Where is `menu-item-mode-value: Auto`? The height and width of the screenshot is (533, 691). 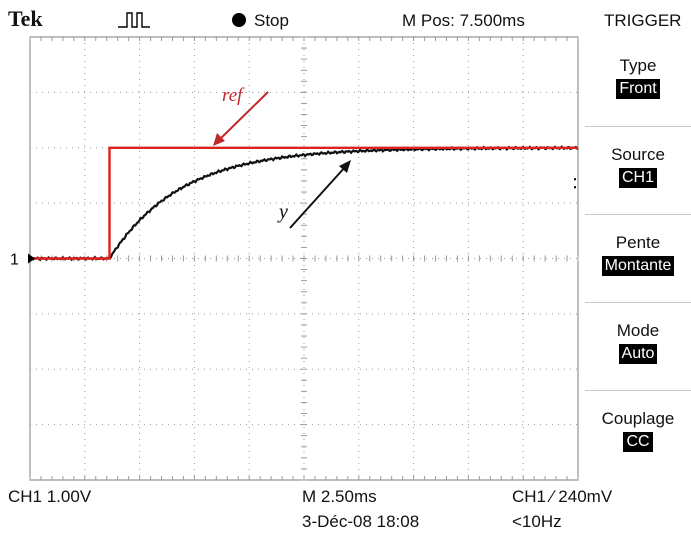 menu-item-mode-value: Auto is located at coordinates (638, 354).